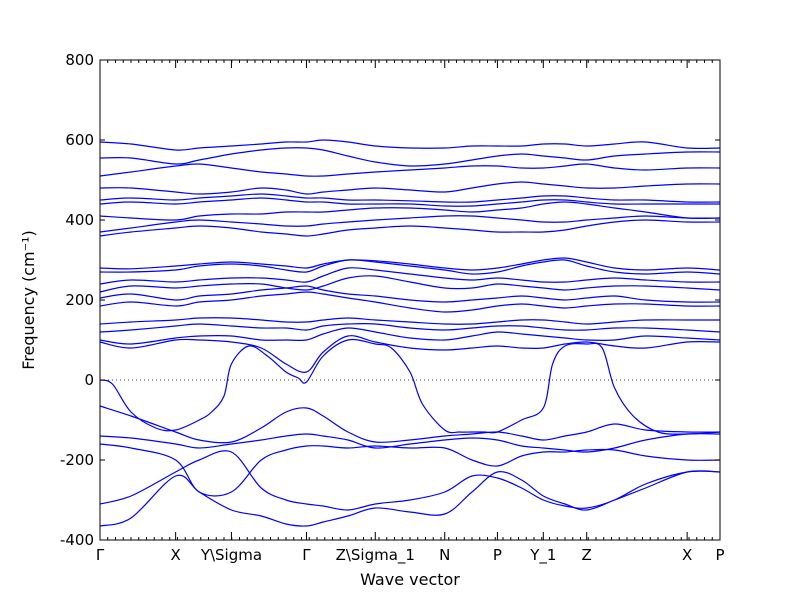 The height and width of the screenshot is (600, 800). Describe the element at coordinates (375, 555) in the screenshot. I see `x-tick-label: Z\Sigma_1` at that location.